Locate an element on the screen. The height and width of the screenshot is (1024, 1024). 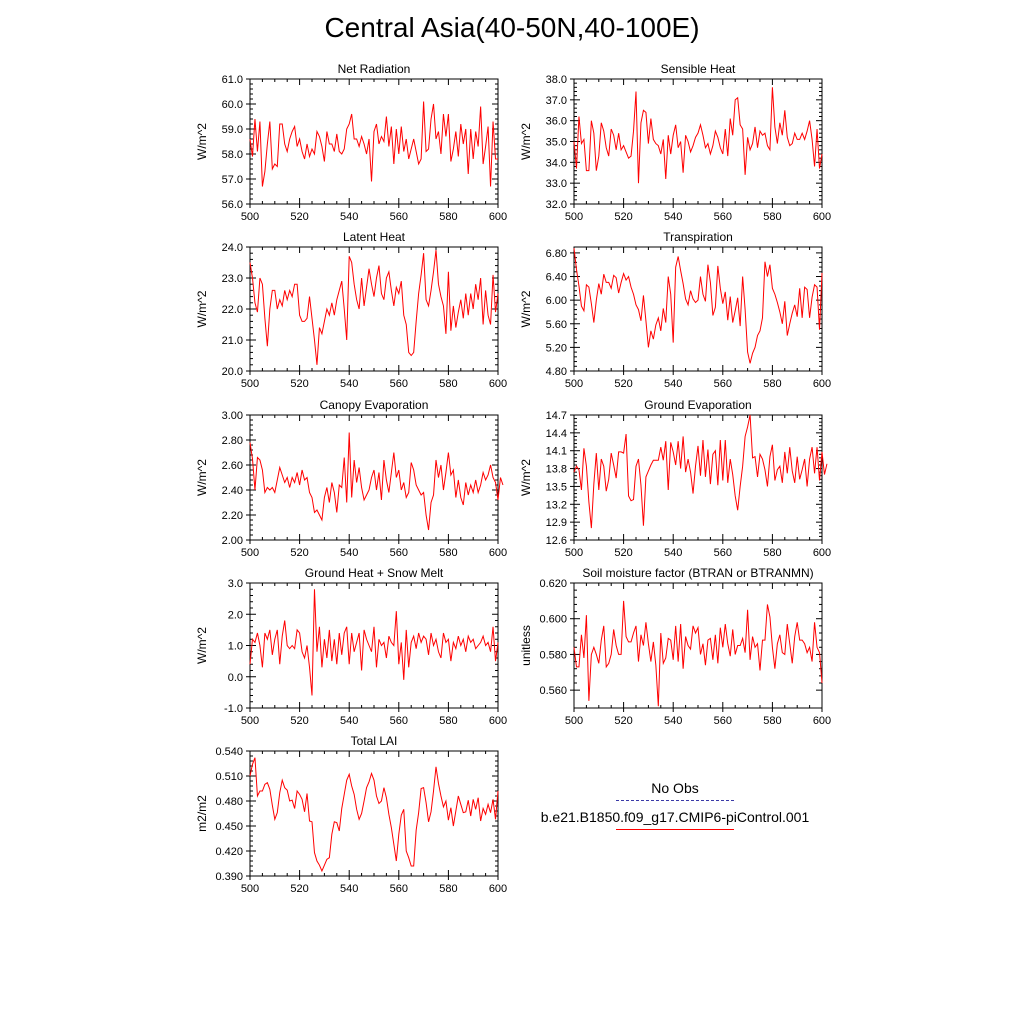
x-tick-label-soil-moisture-factor-btran-or-btranmn: 560 is located at coordinates (723, 721).